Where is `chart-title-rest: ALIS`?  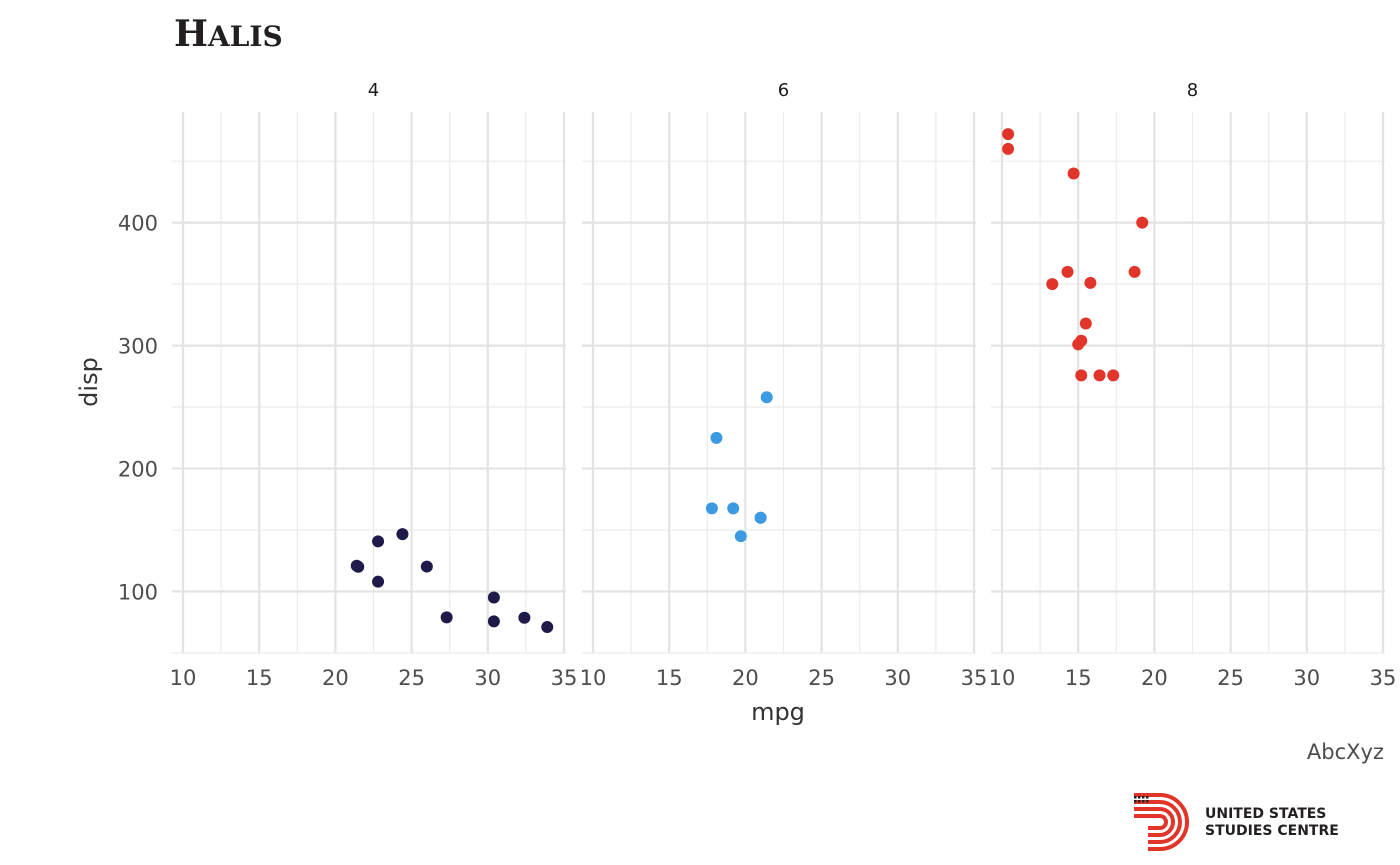
chart-title-rest: ALIS is located at coordinates (245, 36).